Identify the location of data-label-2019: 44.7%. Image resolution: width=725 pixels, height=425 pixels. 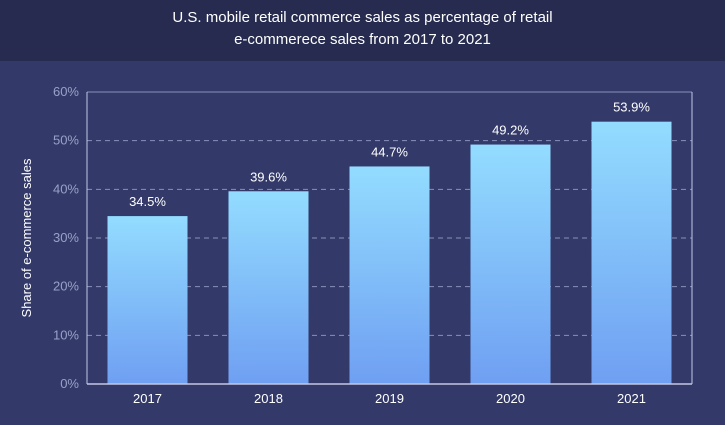
(389, 151).